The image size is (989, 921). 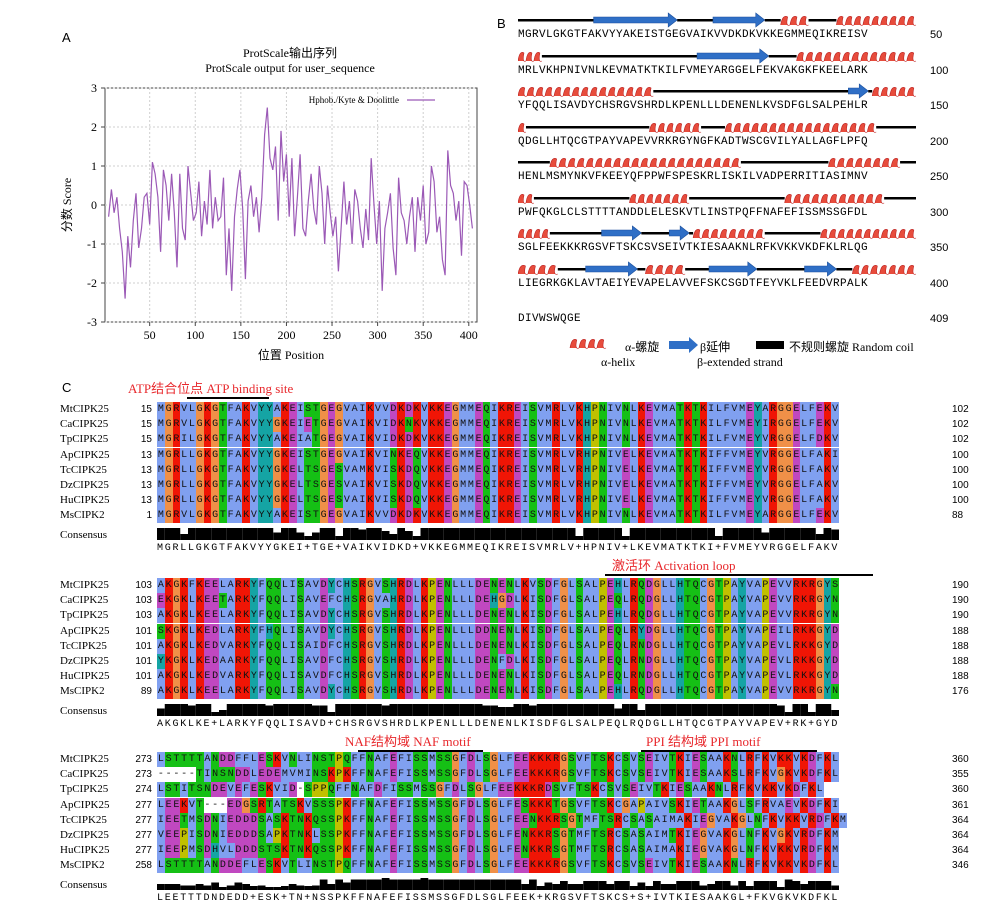 I want to click on sequence-position: 400, so click(x=939, y=283).